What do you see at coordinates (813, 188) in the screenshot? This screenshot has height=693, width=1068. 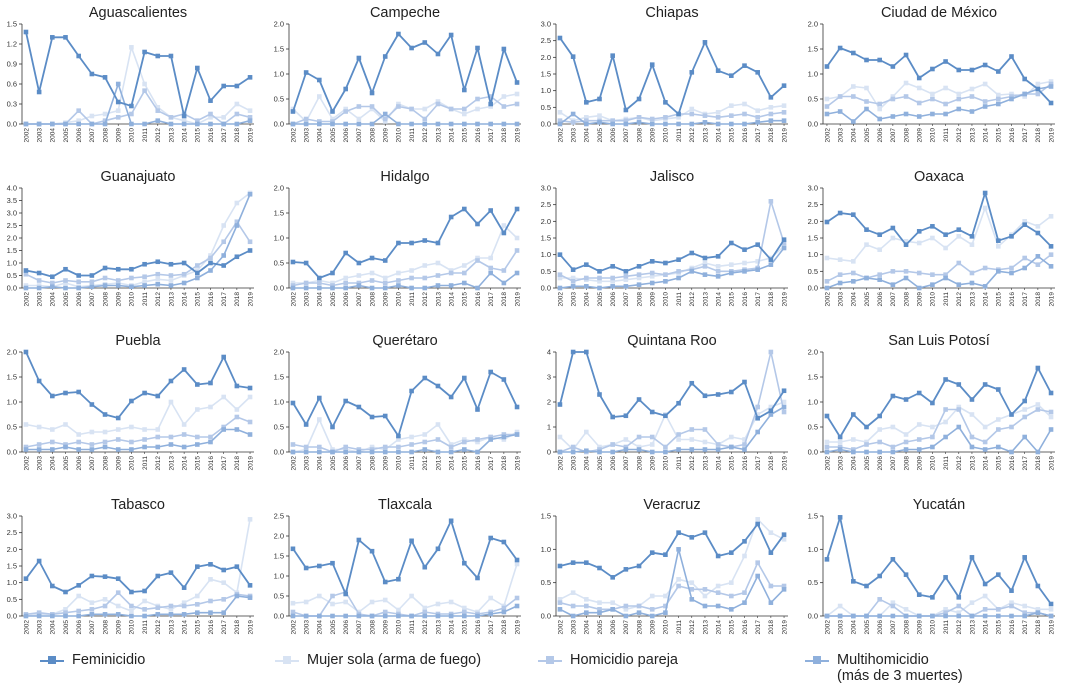 I see `y-tick-label: 3.0` at bounding box center [813, 188].